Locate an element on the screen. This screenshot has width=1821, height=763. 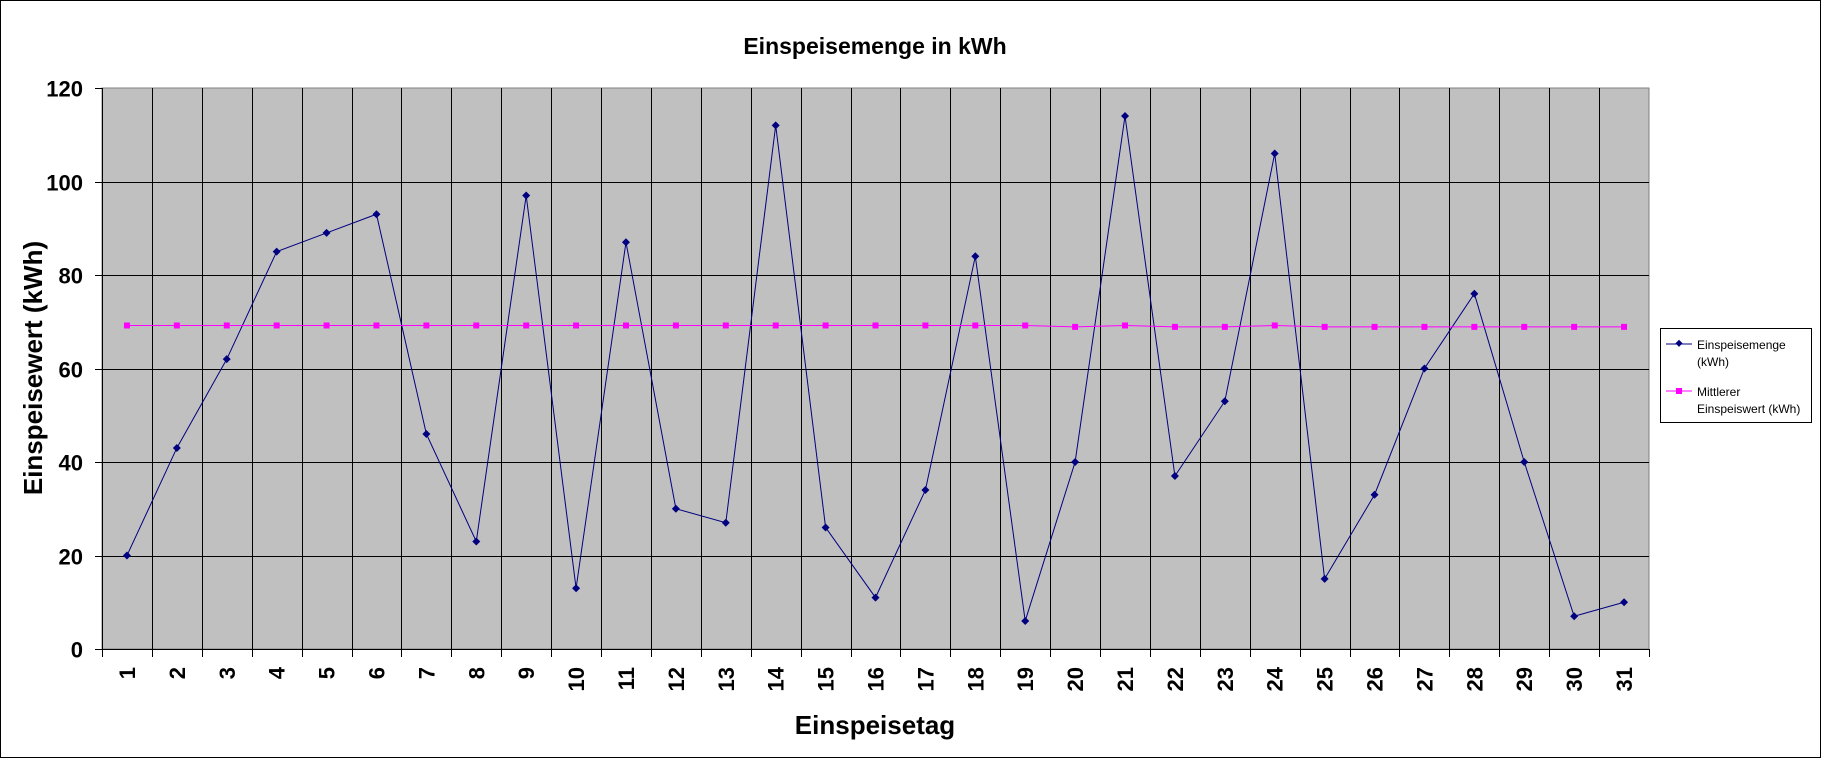
x-tick-label: 9 is located at coordinates (526, 673).